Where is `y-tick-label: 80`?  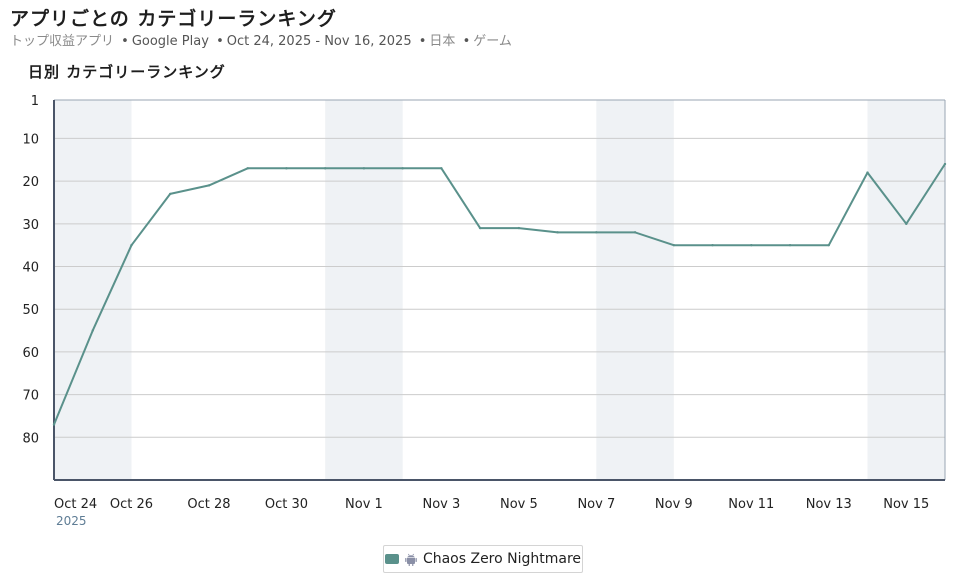
y-tick-label: 80 is located at coordinates (30, 438).